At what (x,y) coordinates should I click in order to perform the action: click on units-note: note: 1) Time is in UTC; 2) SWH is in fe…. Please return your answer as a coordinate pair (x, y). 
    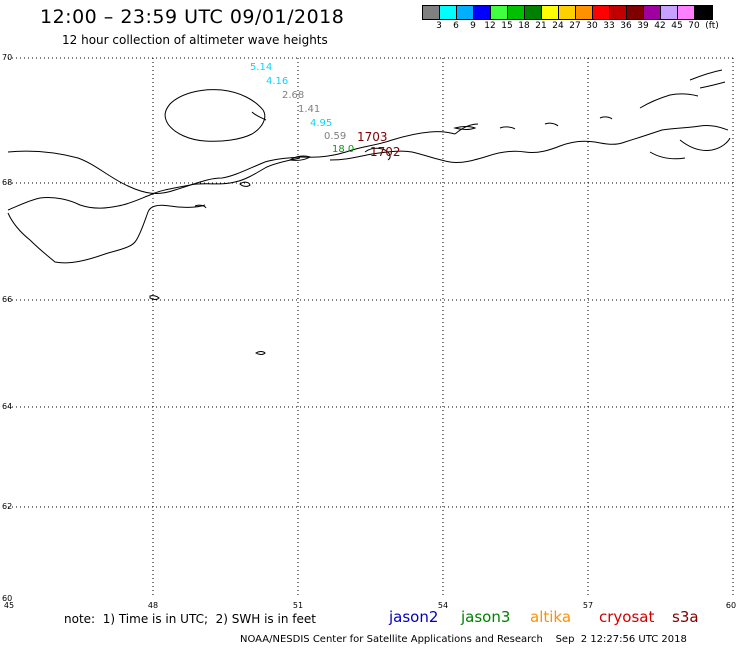
    Looking at the image, I should click on (190, 619).